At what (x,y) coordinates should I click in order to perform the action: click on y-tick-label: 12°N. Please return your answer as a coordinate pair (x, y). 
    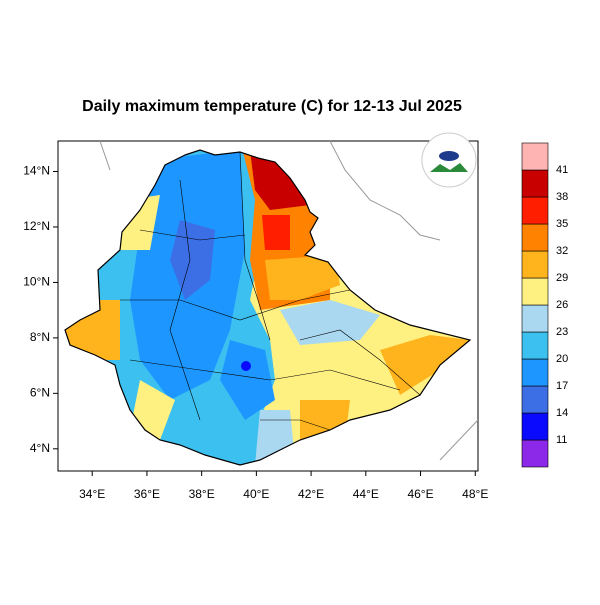
    Looking at the image, I should click on (36, 226).